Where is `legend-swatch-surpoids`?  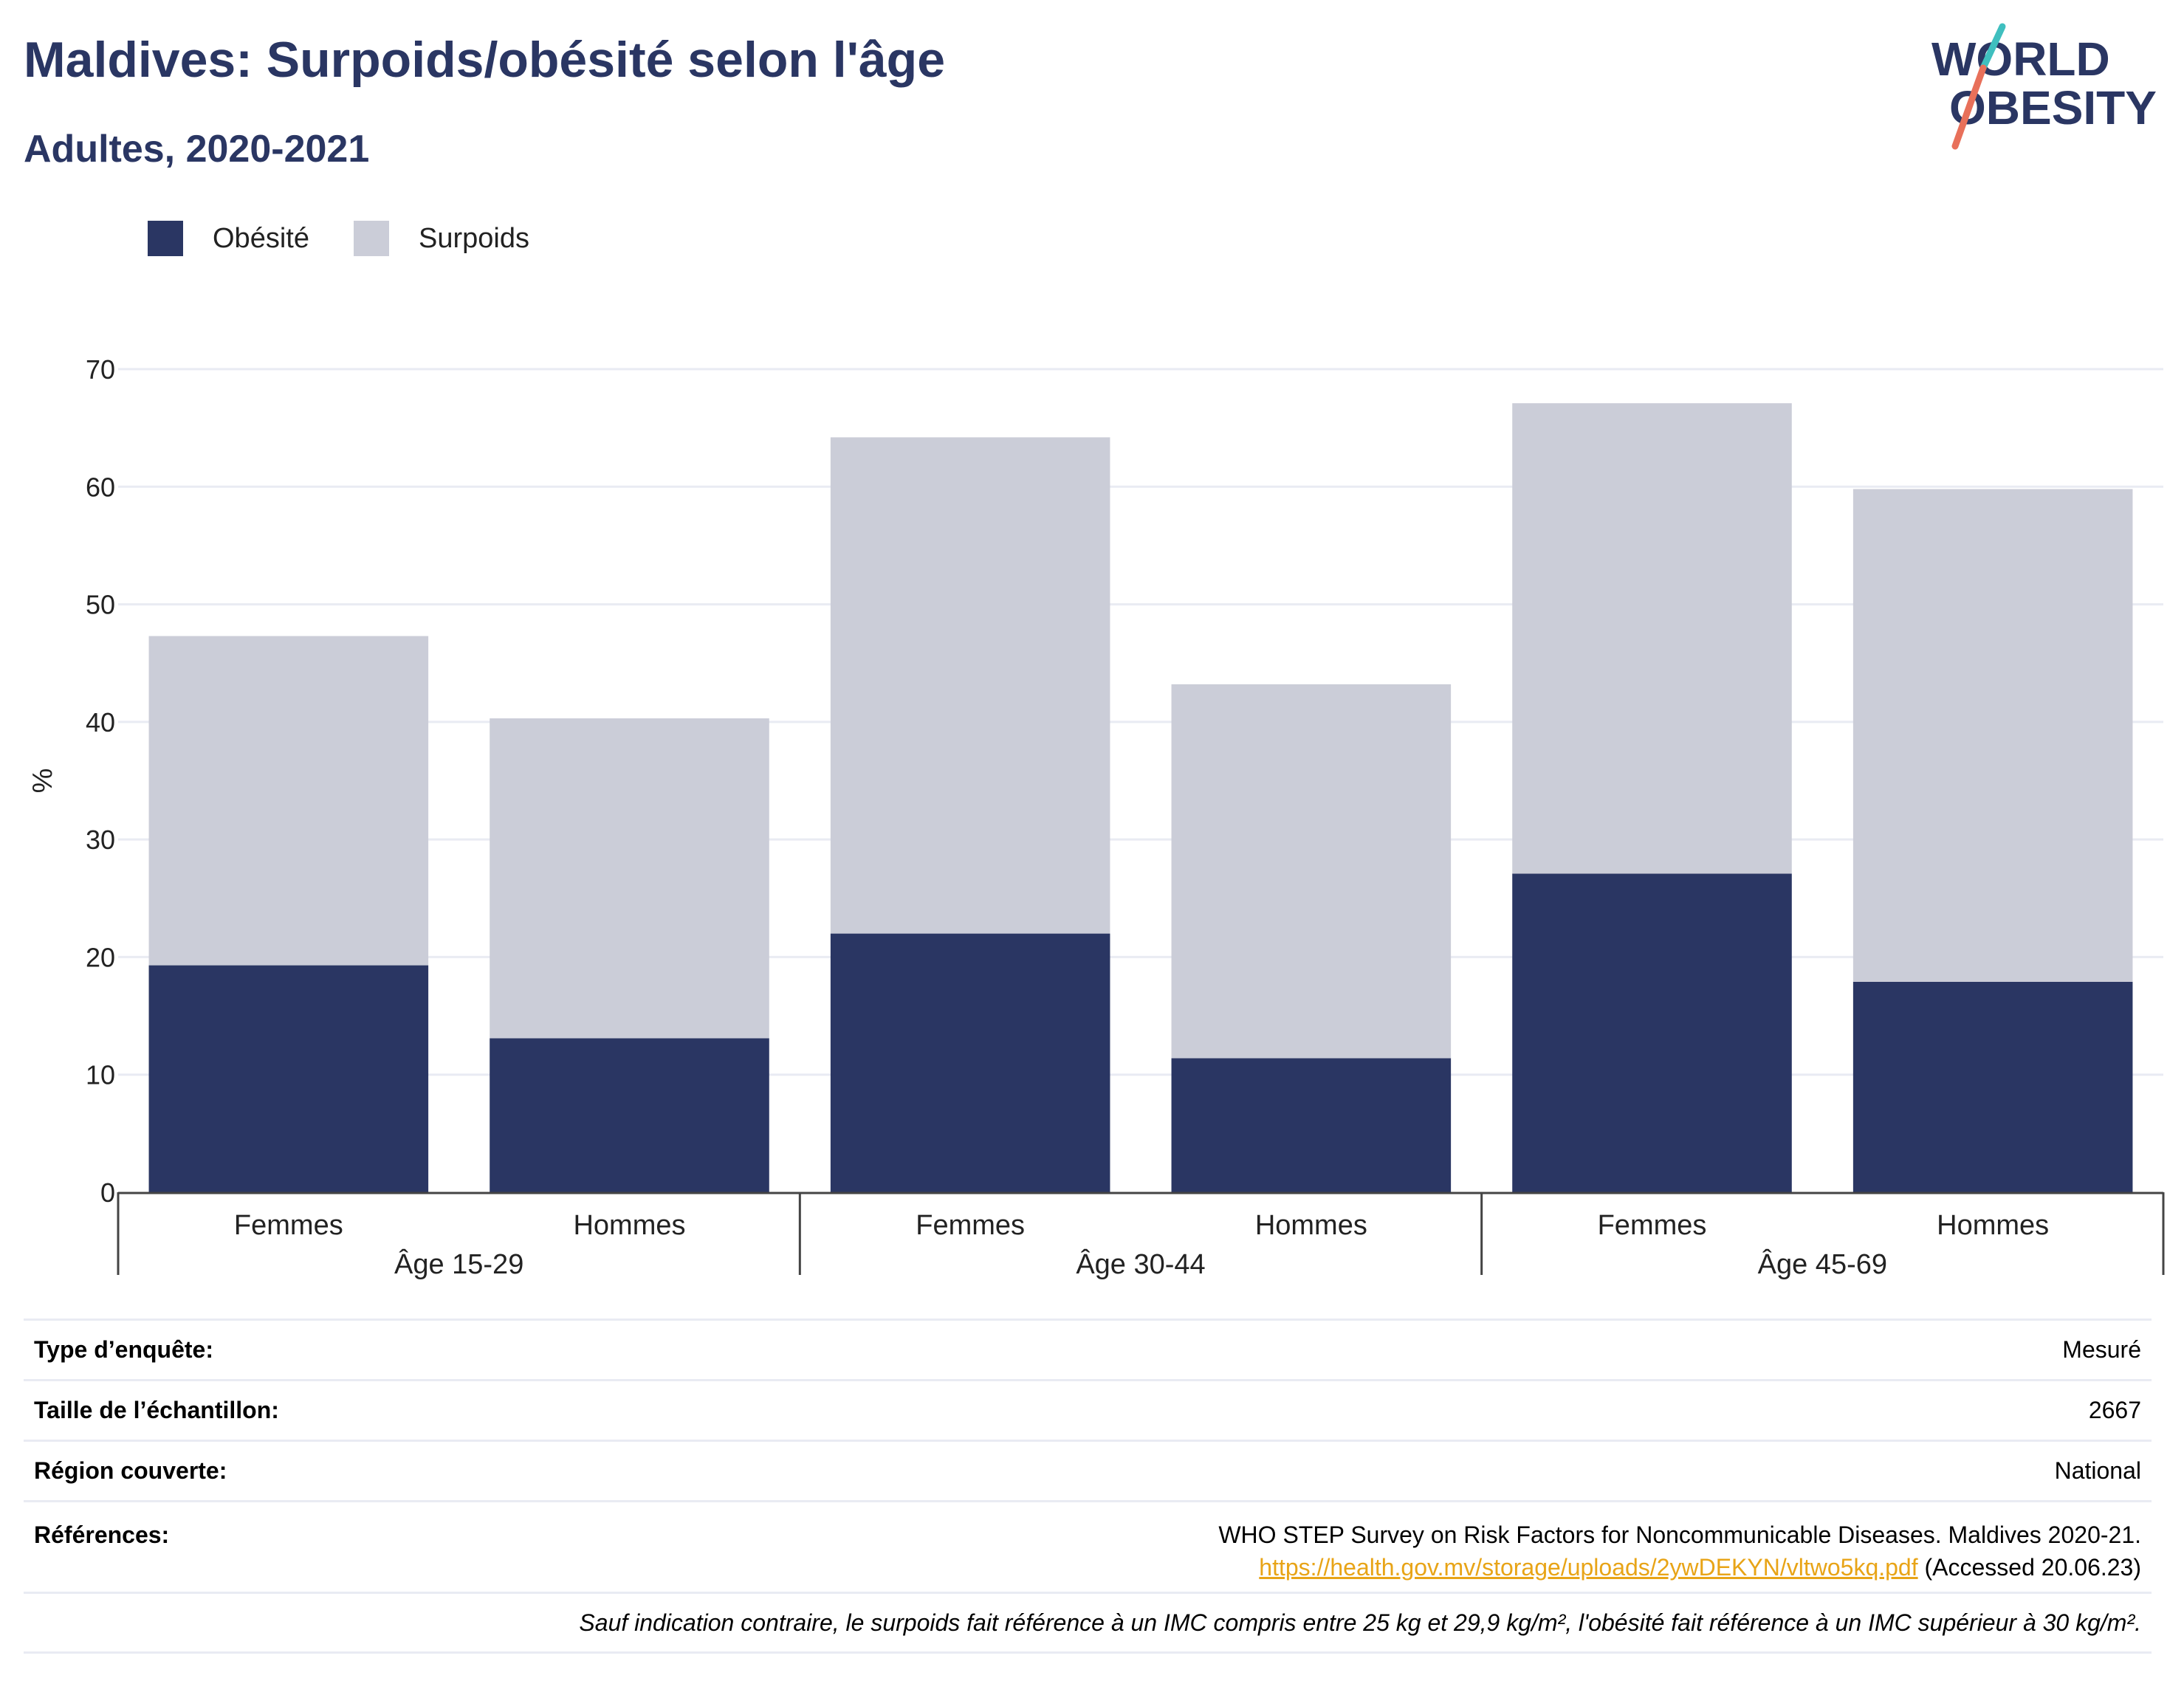
legend-swatch-surpoids is located at coordinates (371, 238).